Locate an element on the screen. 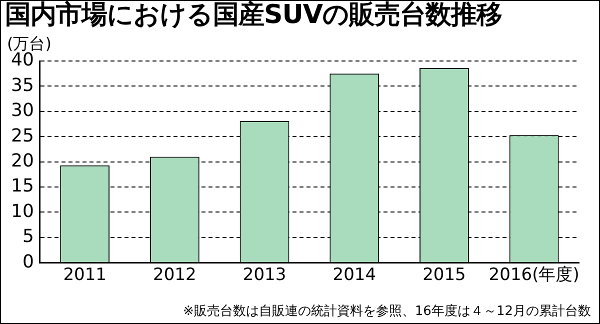  y-tick-label: 30 is located at coordinates (22, 111).